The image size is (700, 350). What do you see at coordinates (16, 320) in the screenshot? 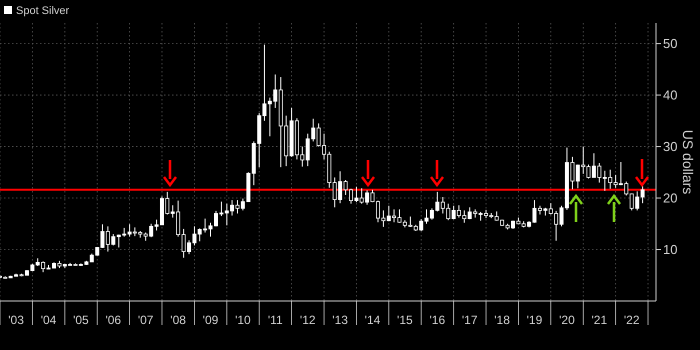
I see `x-tick-label: '03` at bounding box center [16, 320].